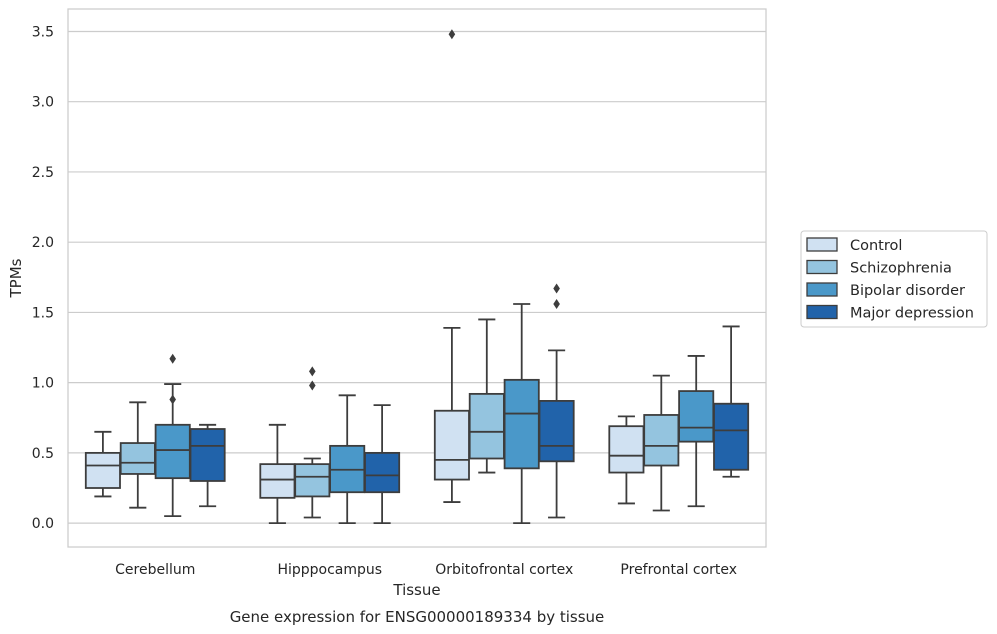  I want to click on legend-item-bipolar-disorder: Bipolar disorder, so click(885, 290).